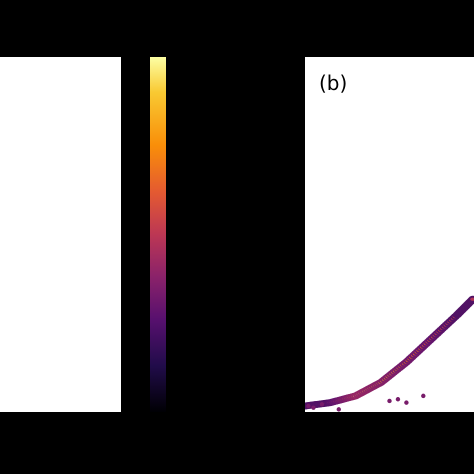  Describe the element at coordinates (472, 299) in the screenshot. I see `ridge-core` at that location.